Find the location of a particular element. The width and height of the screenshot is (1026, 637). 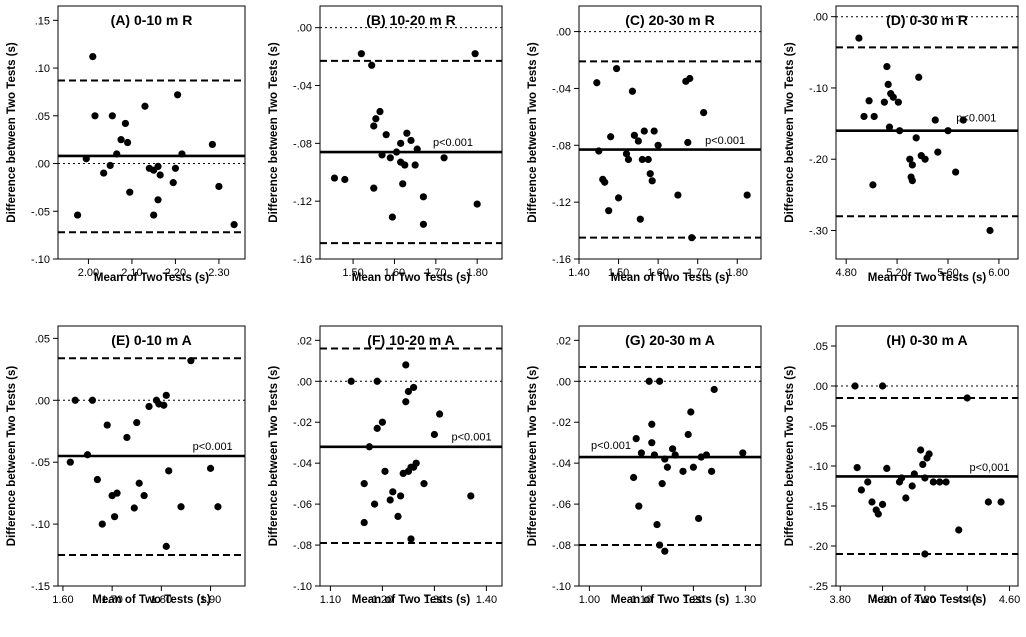

y-tick-label: -.02 is located at coordinates (302, 423).